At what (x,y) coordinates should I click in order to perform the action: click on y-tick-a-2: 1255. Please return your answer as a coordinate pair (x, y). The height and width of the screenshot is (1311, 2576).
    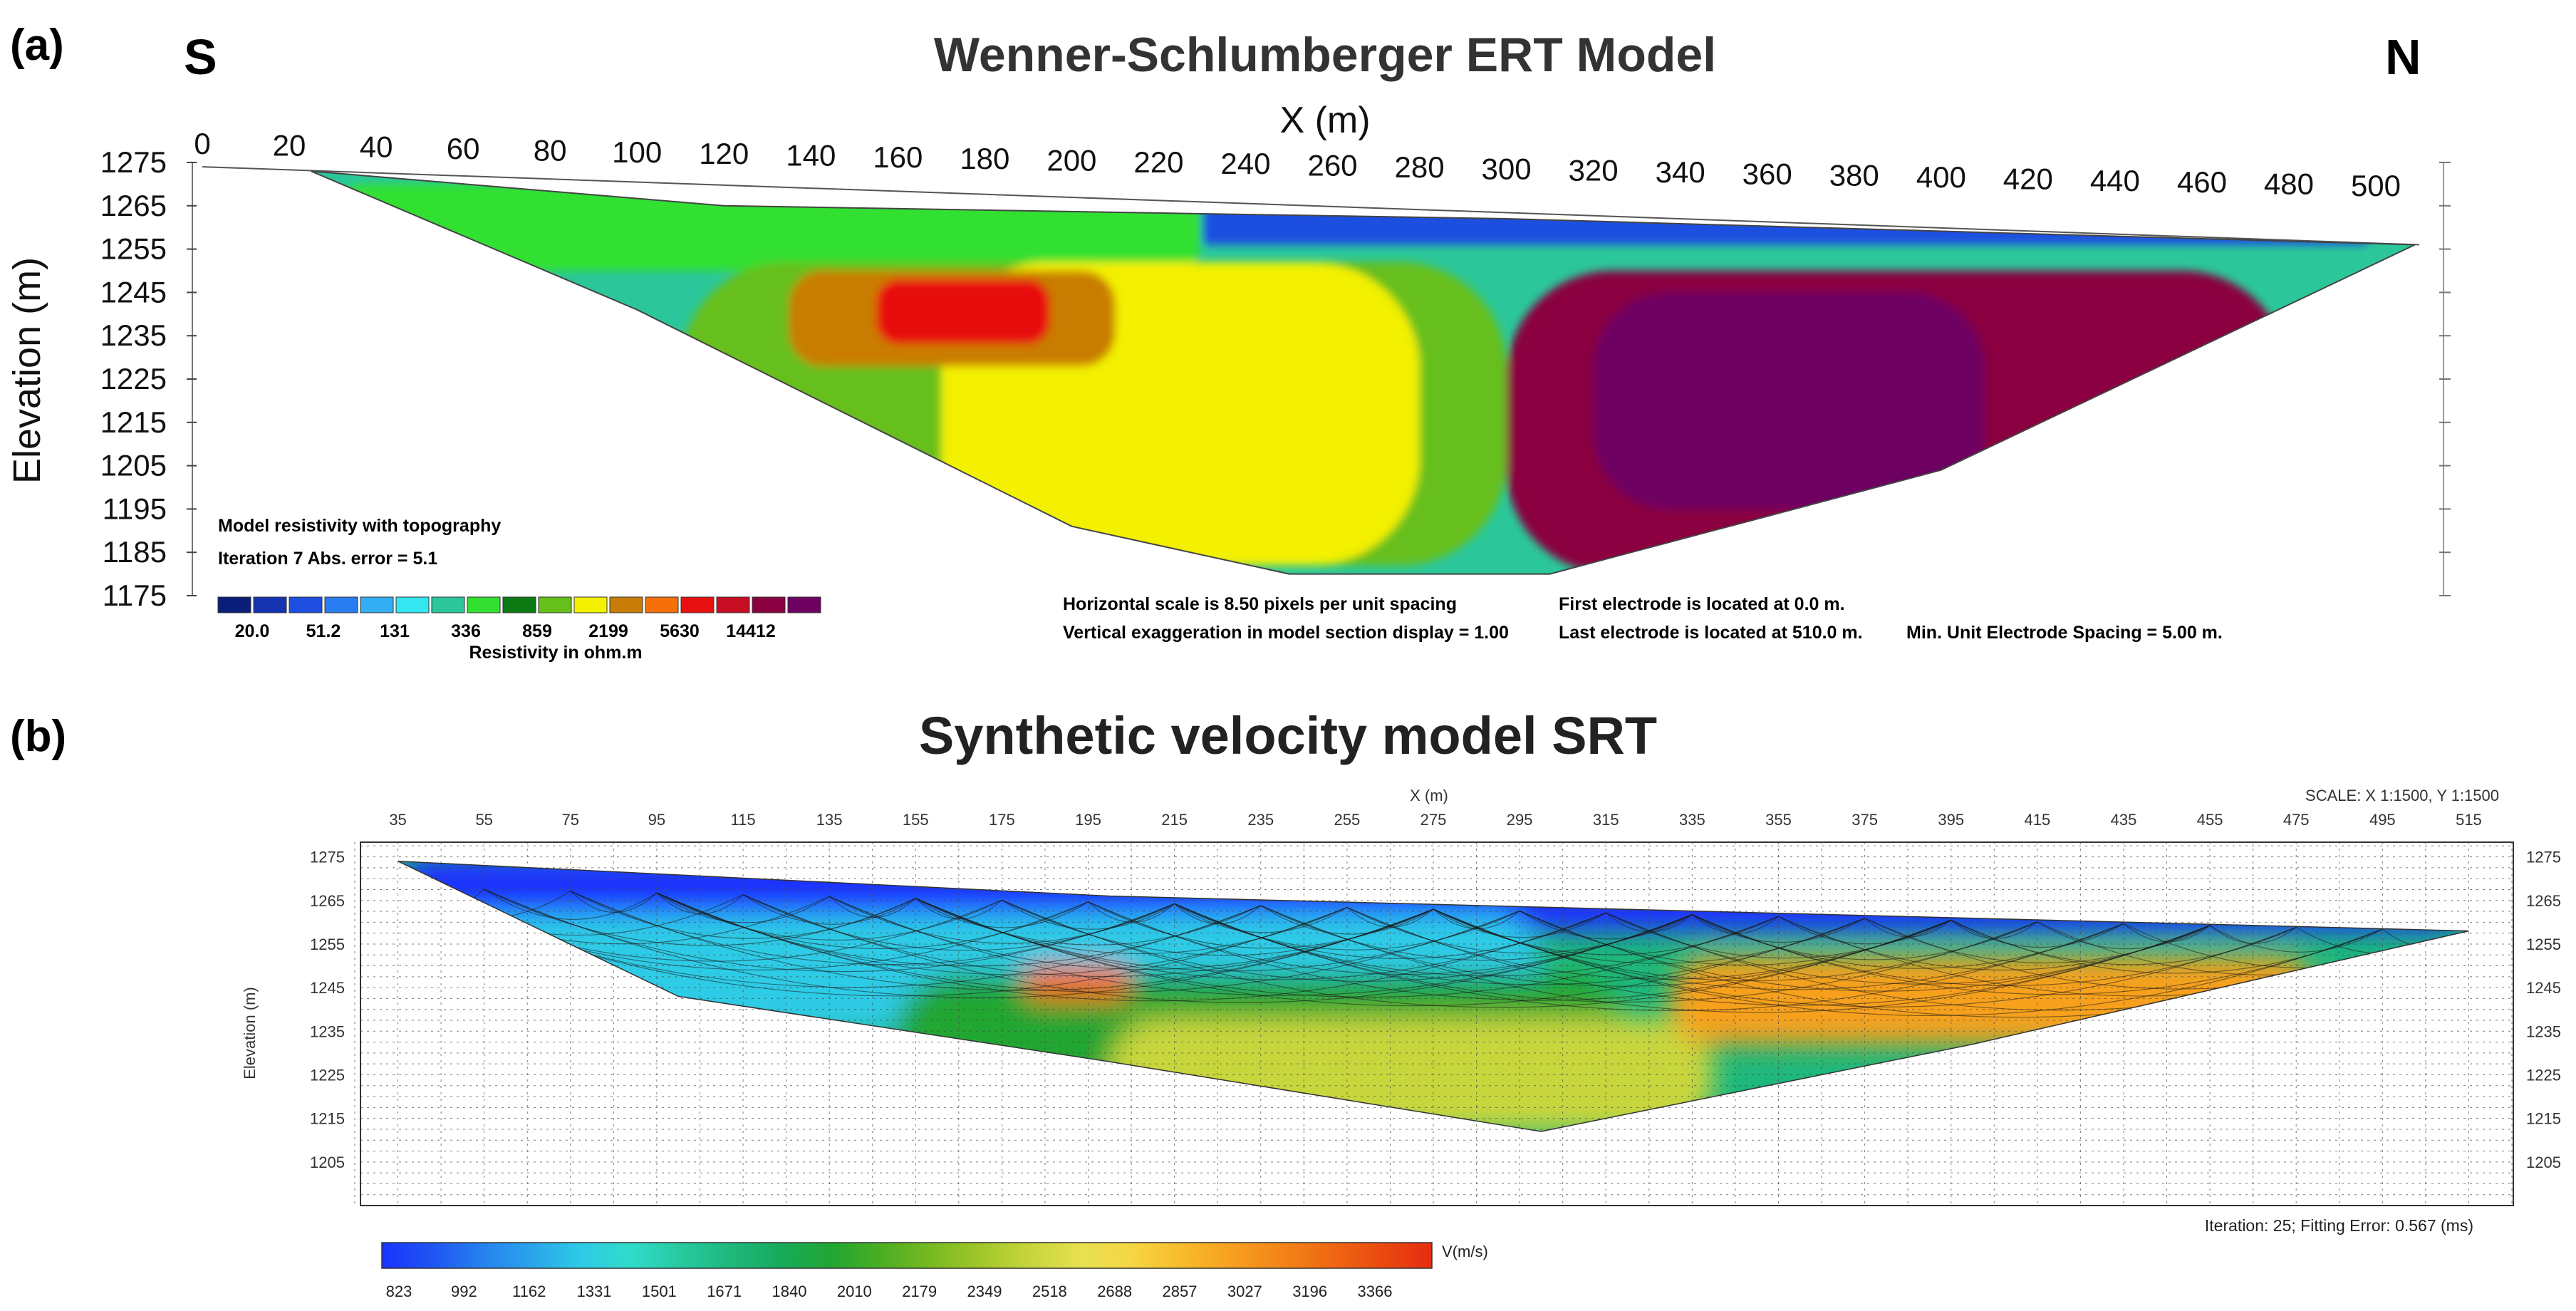
    Looking at the image, I should click on (133, 249).